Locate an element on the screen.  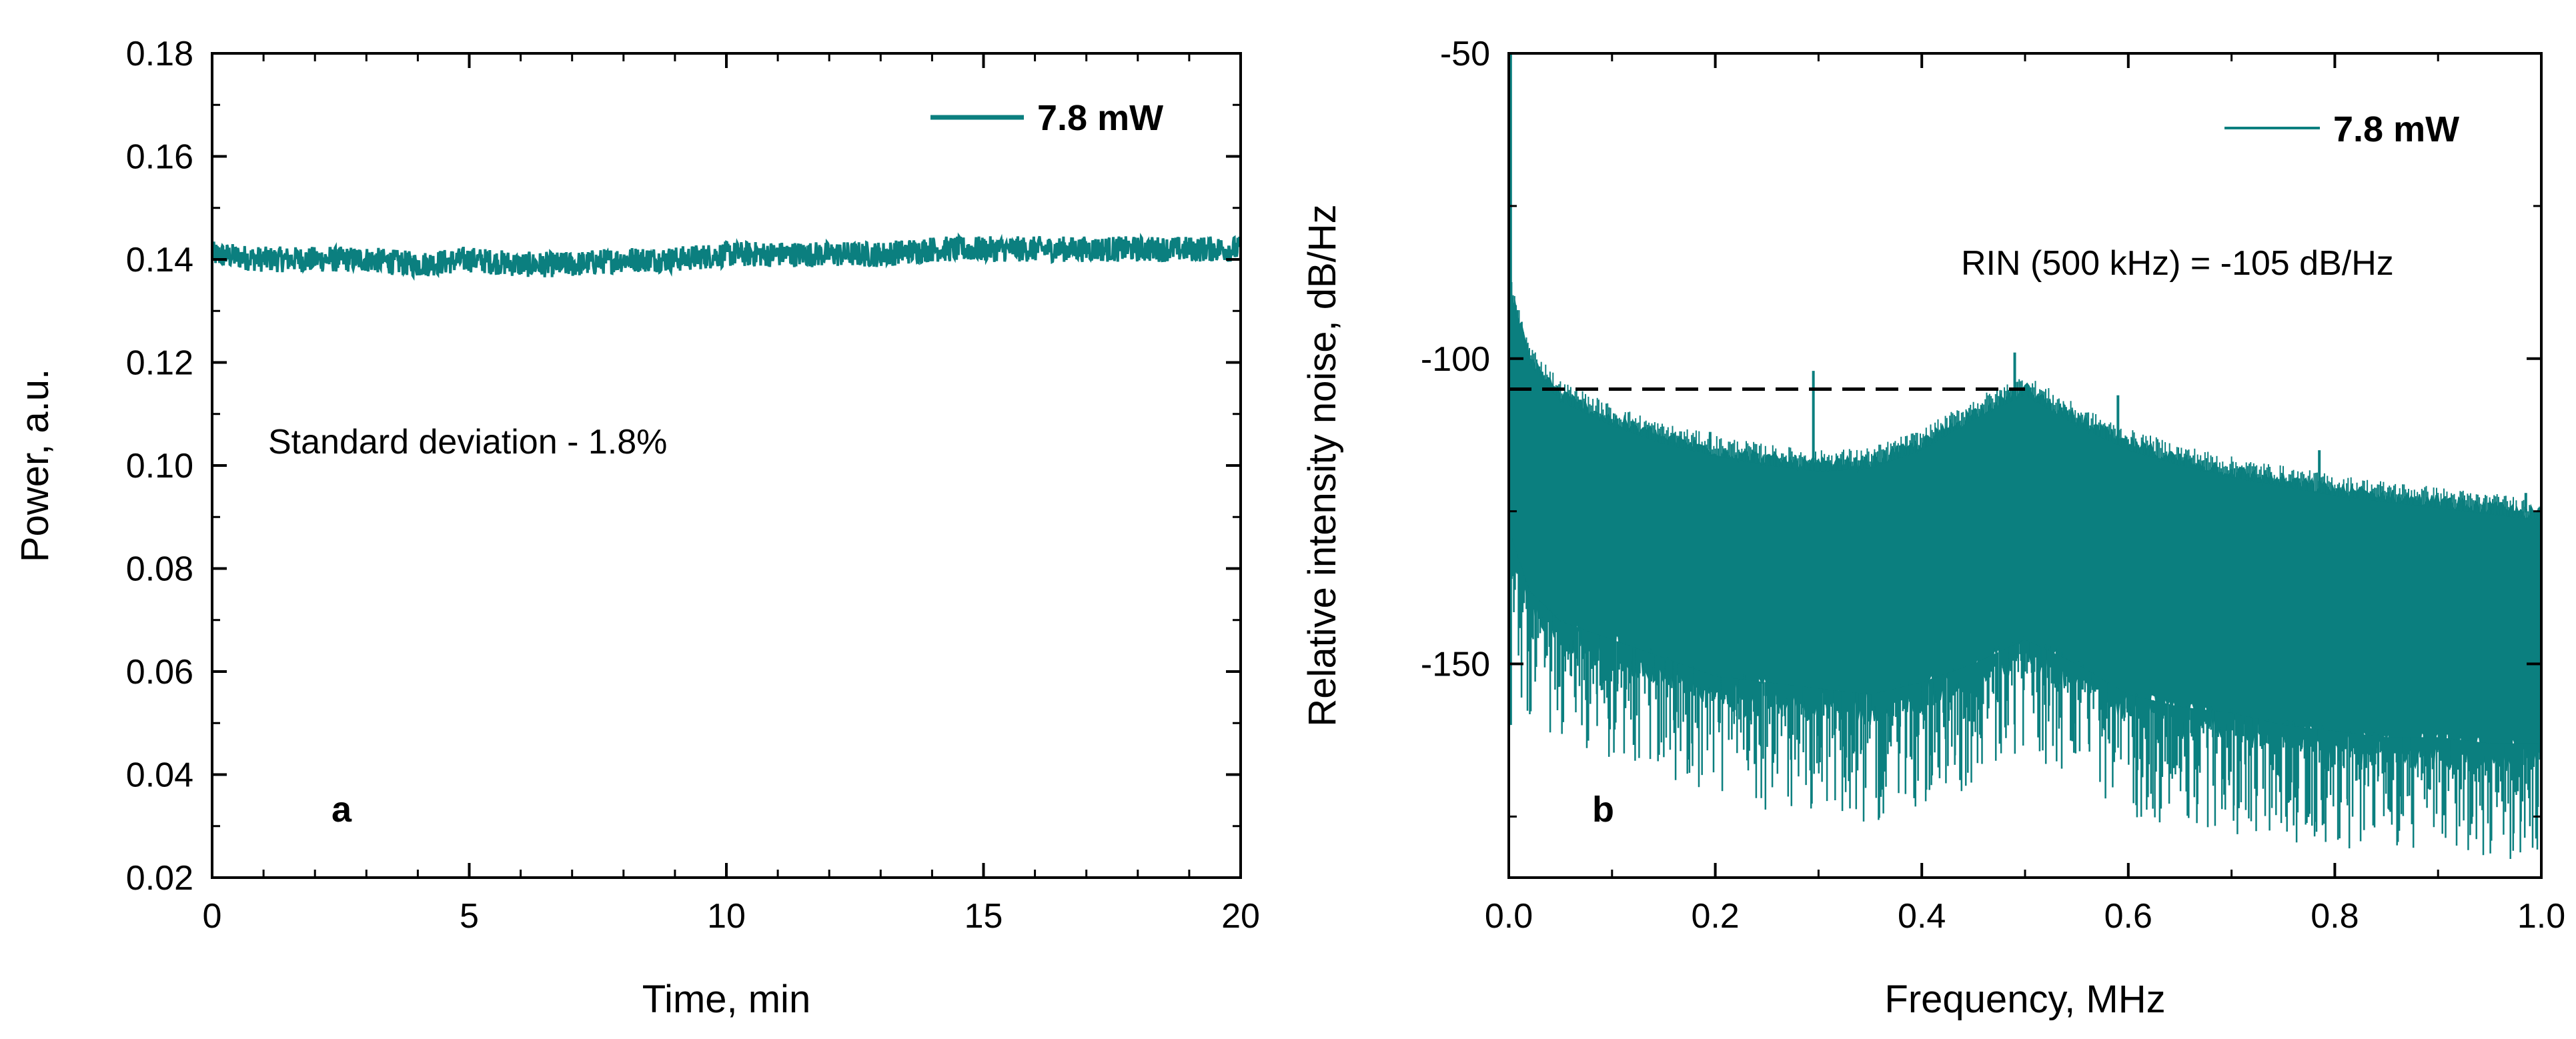
panel-a-y-tick-label: 0.08 is located at coordinates (159, 569).